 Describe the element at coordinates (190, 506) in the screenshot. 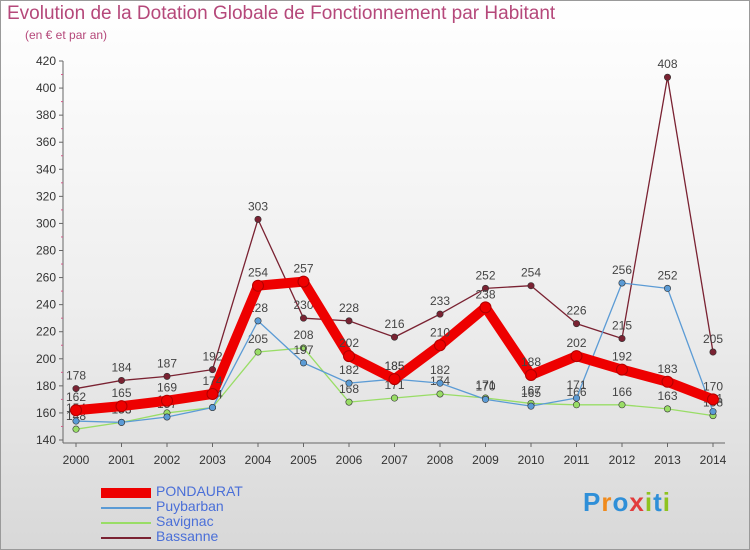

I see `legend-label: Puybarban` at that location.